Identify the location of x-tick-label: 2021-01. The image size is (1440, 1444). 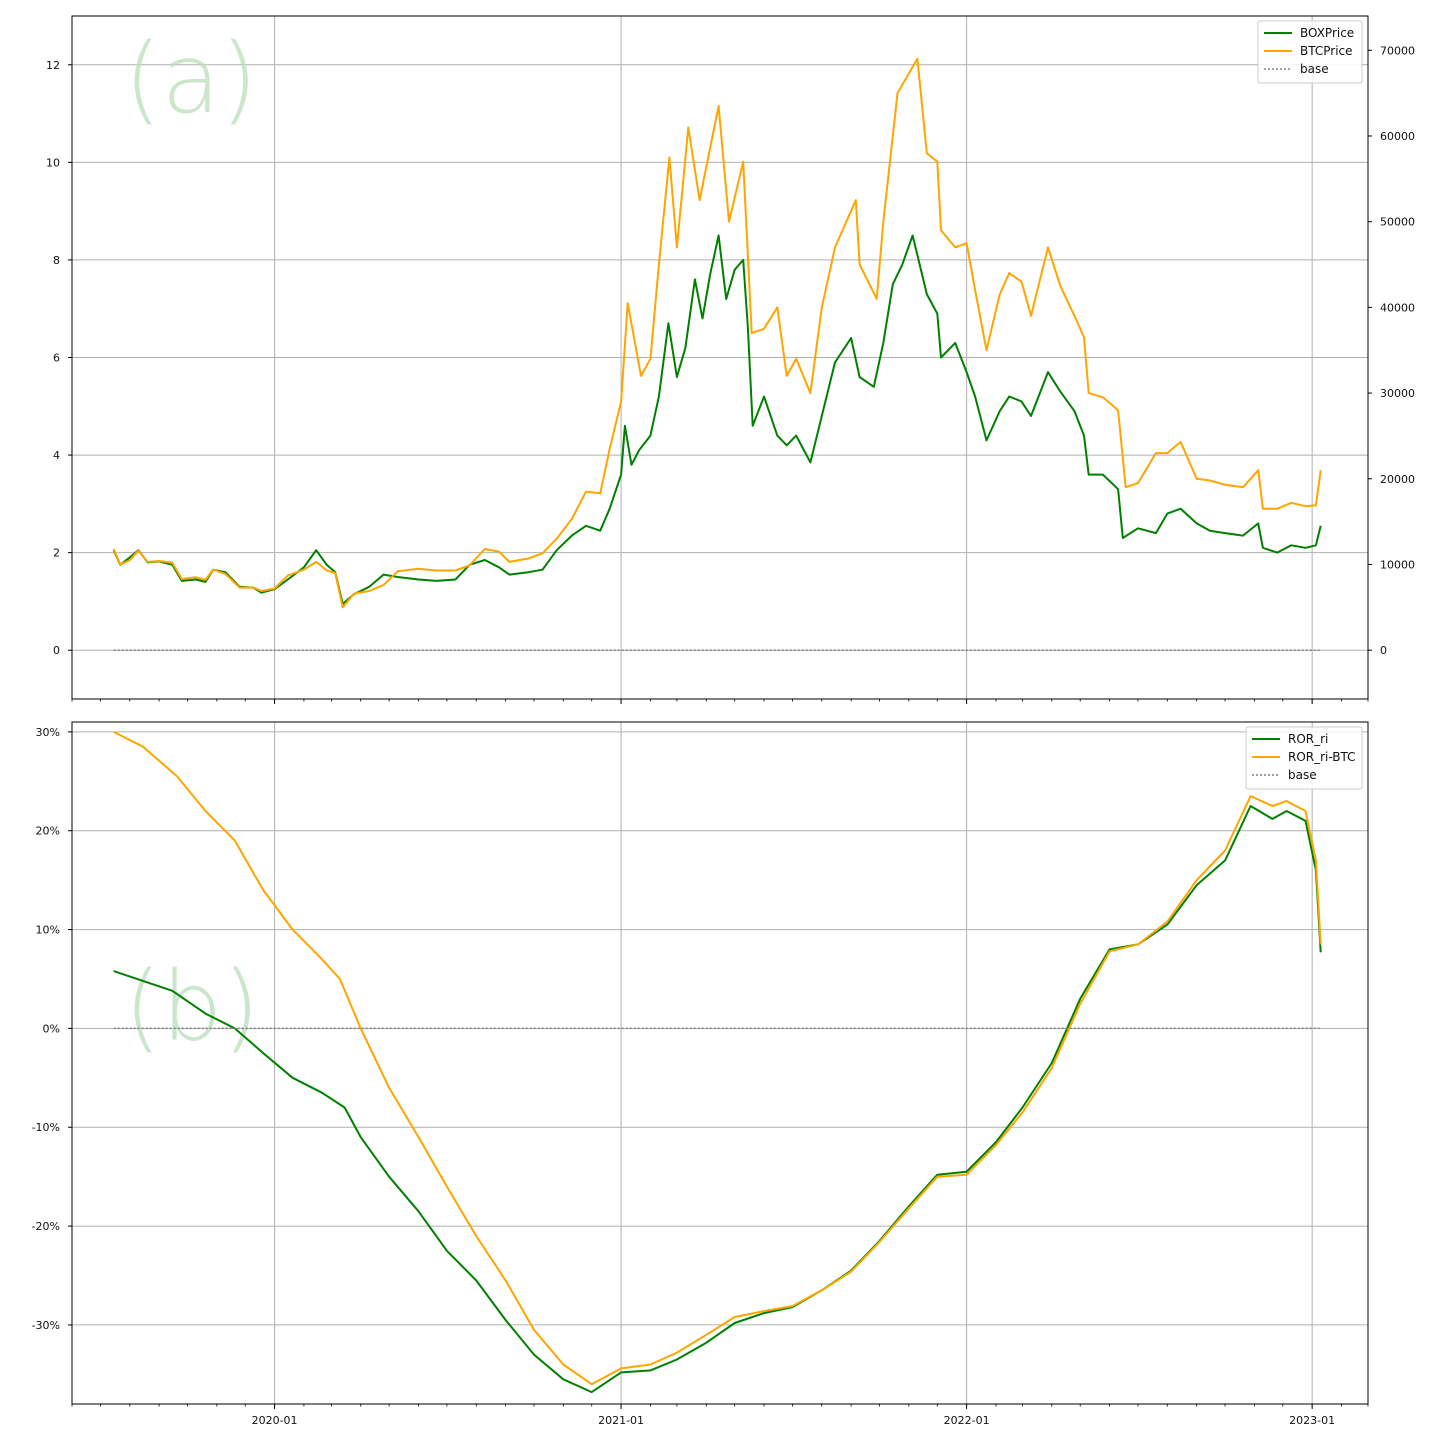
(621, 1420).